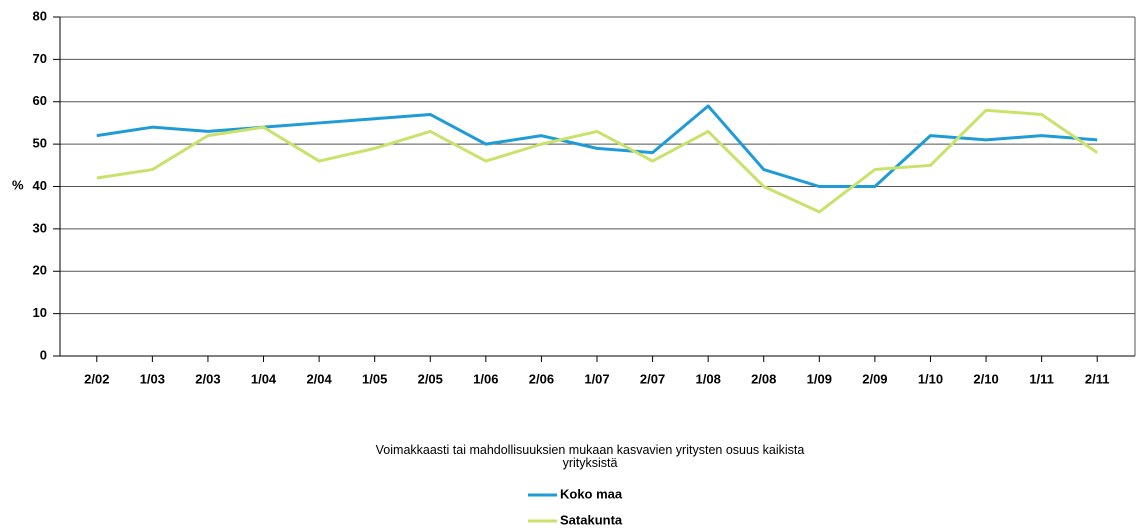  Describe the element at coordinates (319, 378) in the screenshot. I see `x-tick-label: 2/04` at that location.